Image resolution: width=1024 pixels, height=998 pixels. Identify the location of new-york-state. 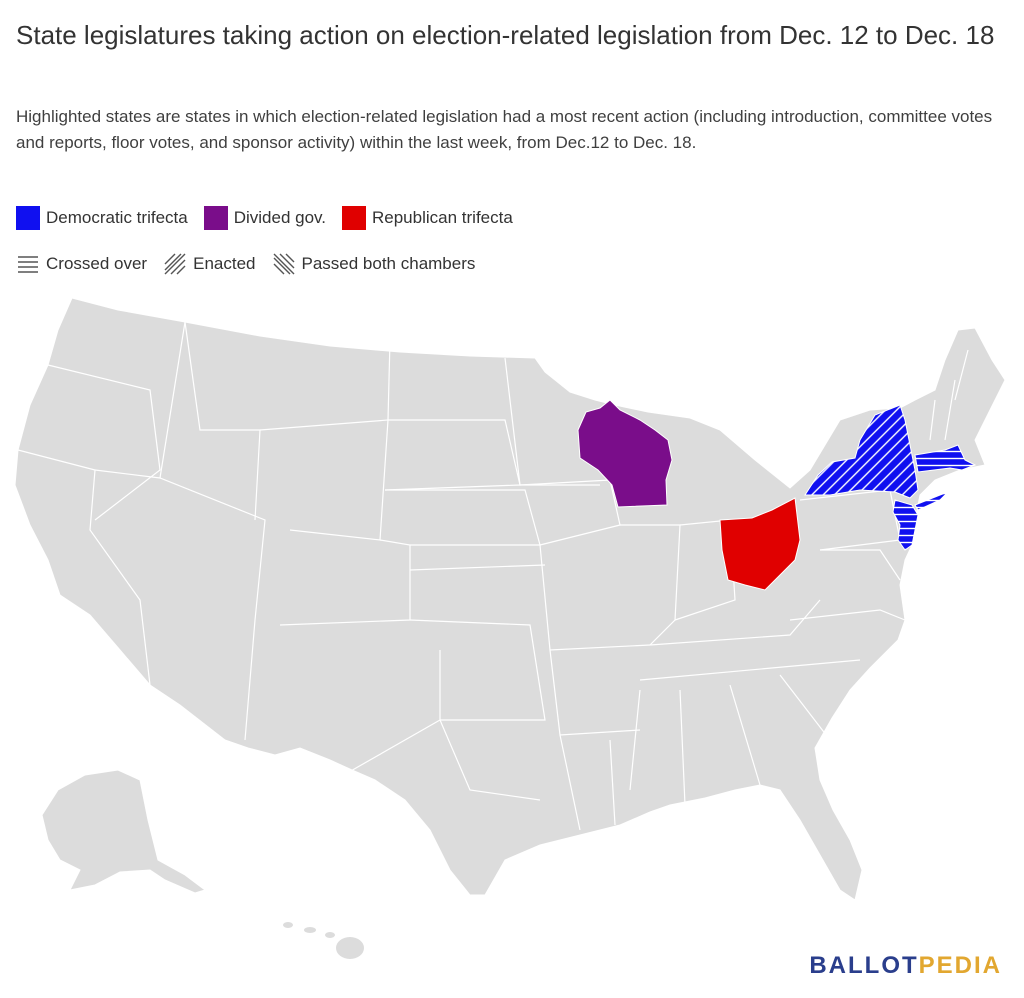
(861, 451).